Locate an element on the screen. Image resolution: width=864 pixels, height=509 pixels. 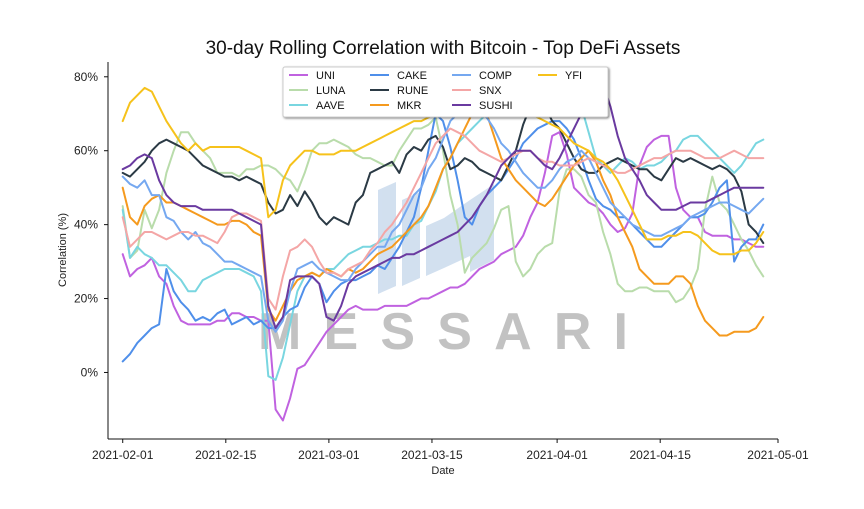
x-tick-label: 2021-04-15 is located at coordinates (661, 455).